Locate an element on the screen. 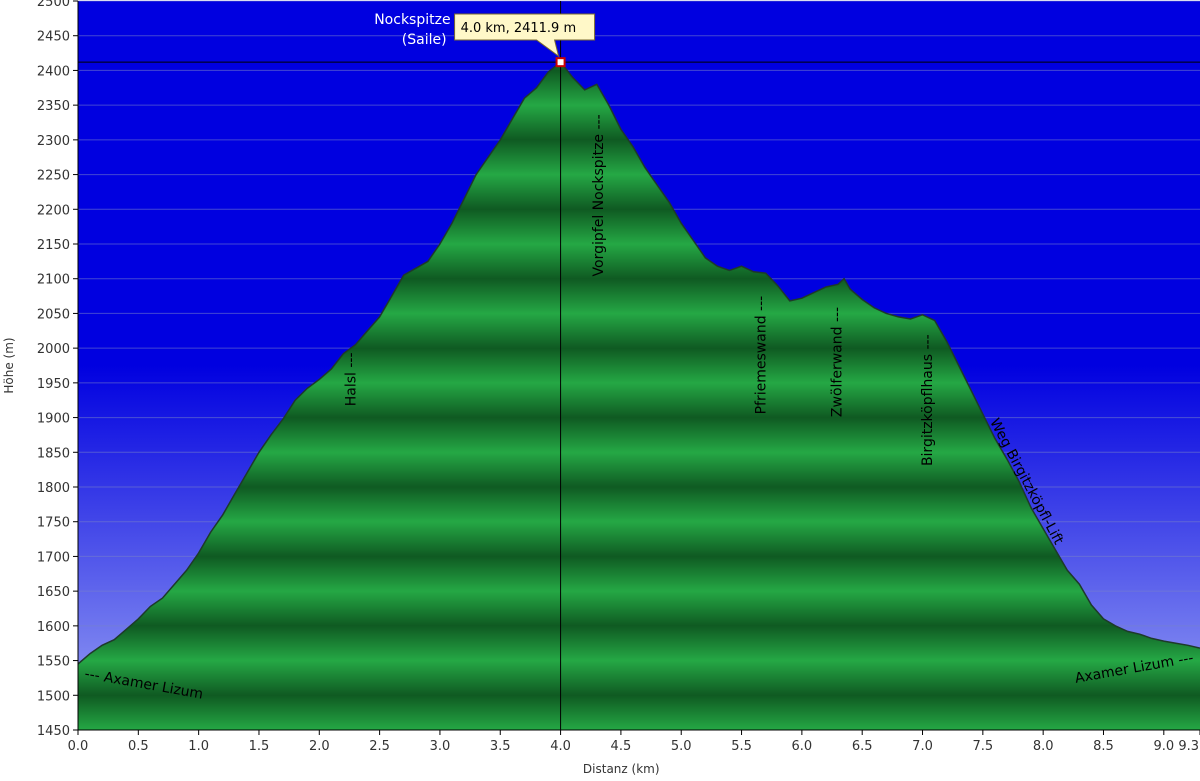 This screenshot has height=781, width=1200. y-tick-label: 2050 is located at coordinates (53, 314).